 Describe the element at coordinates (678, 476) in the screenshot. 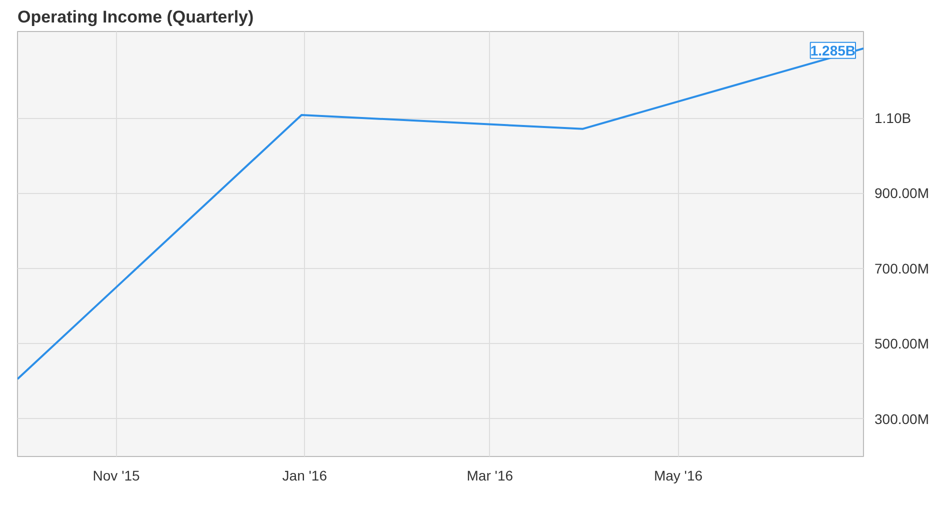

I see `x-tick-label: May '16` at that location.